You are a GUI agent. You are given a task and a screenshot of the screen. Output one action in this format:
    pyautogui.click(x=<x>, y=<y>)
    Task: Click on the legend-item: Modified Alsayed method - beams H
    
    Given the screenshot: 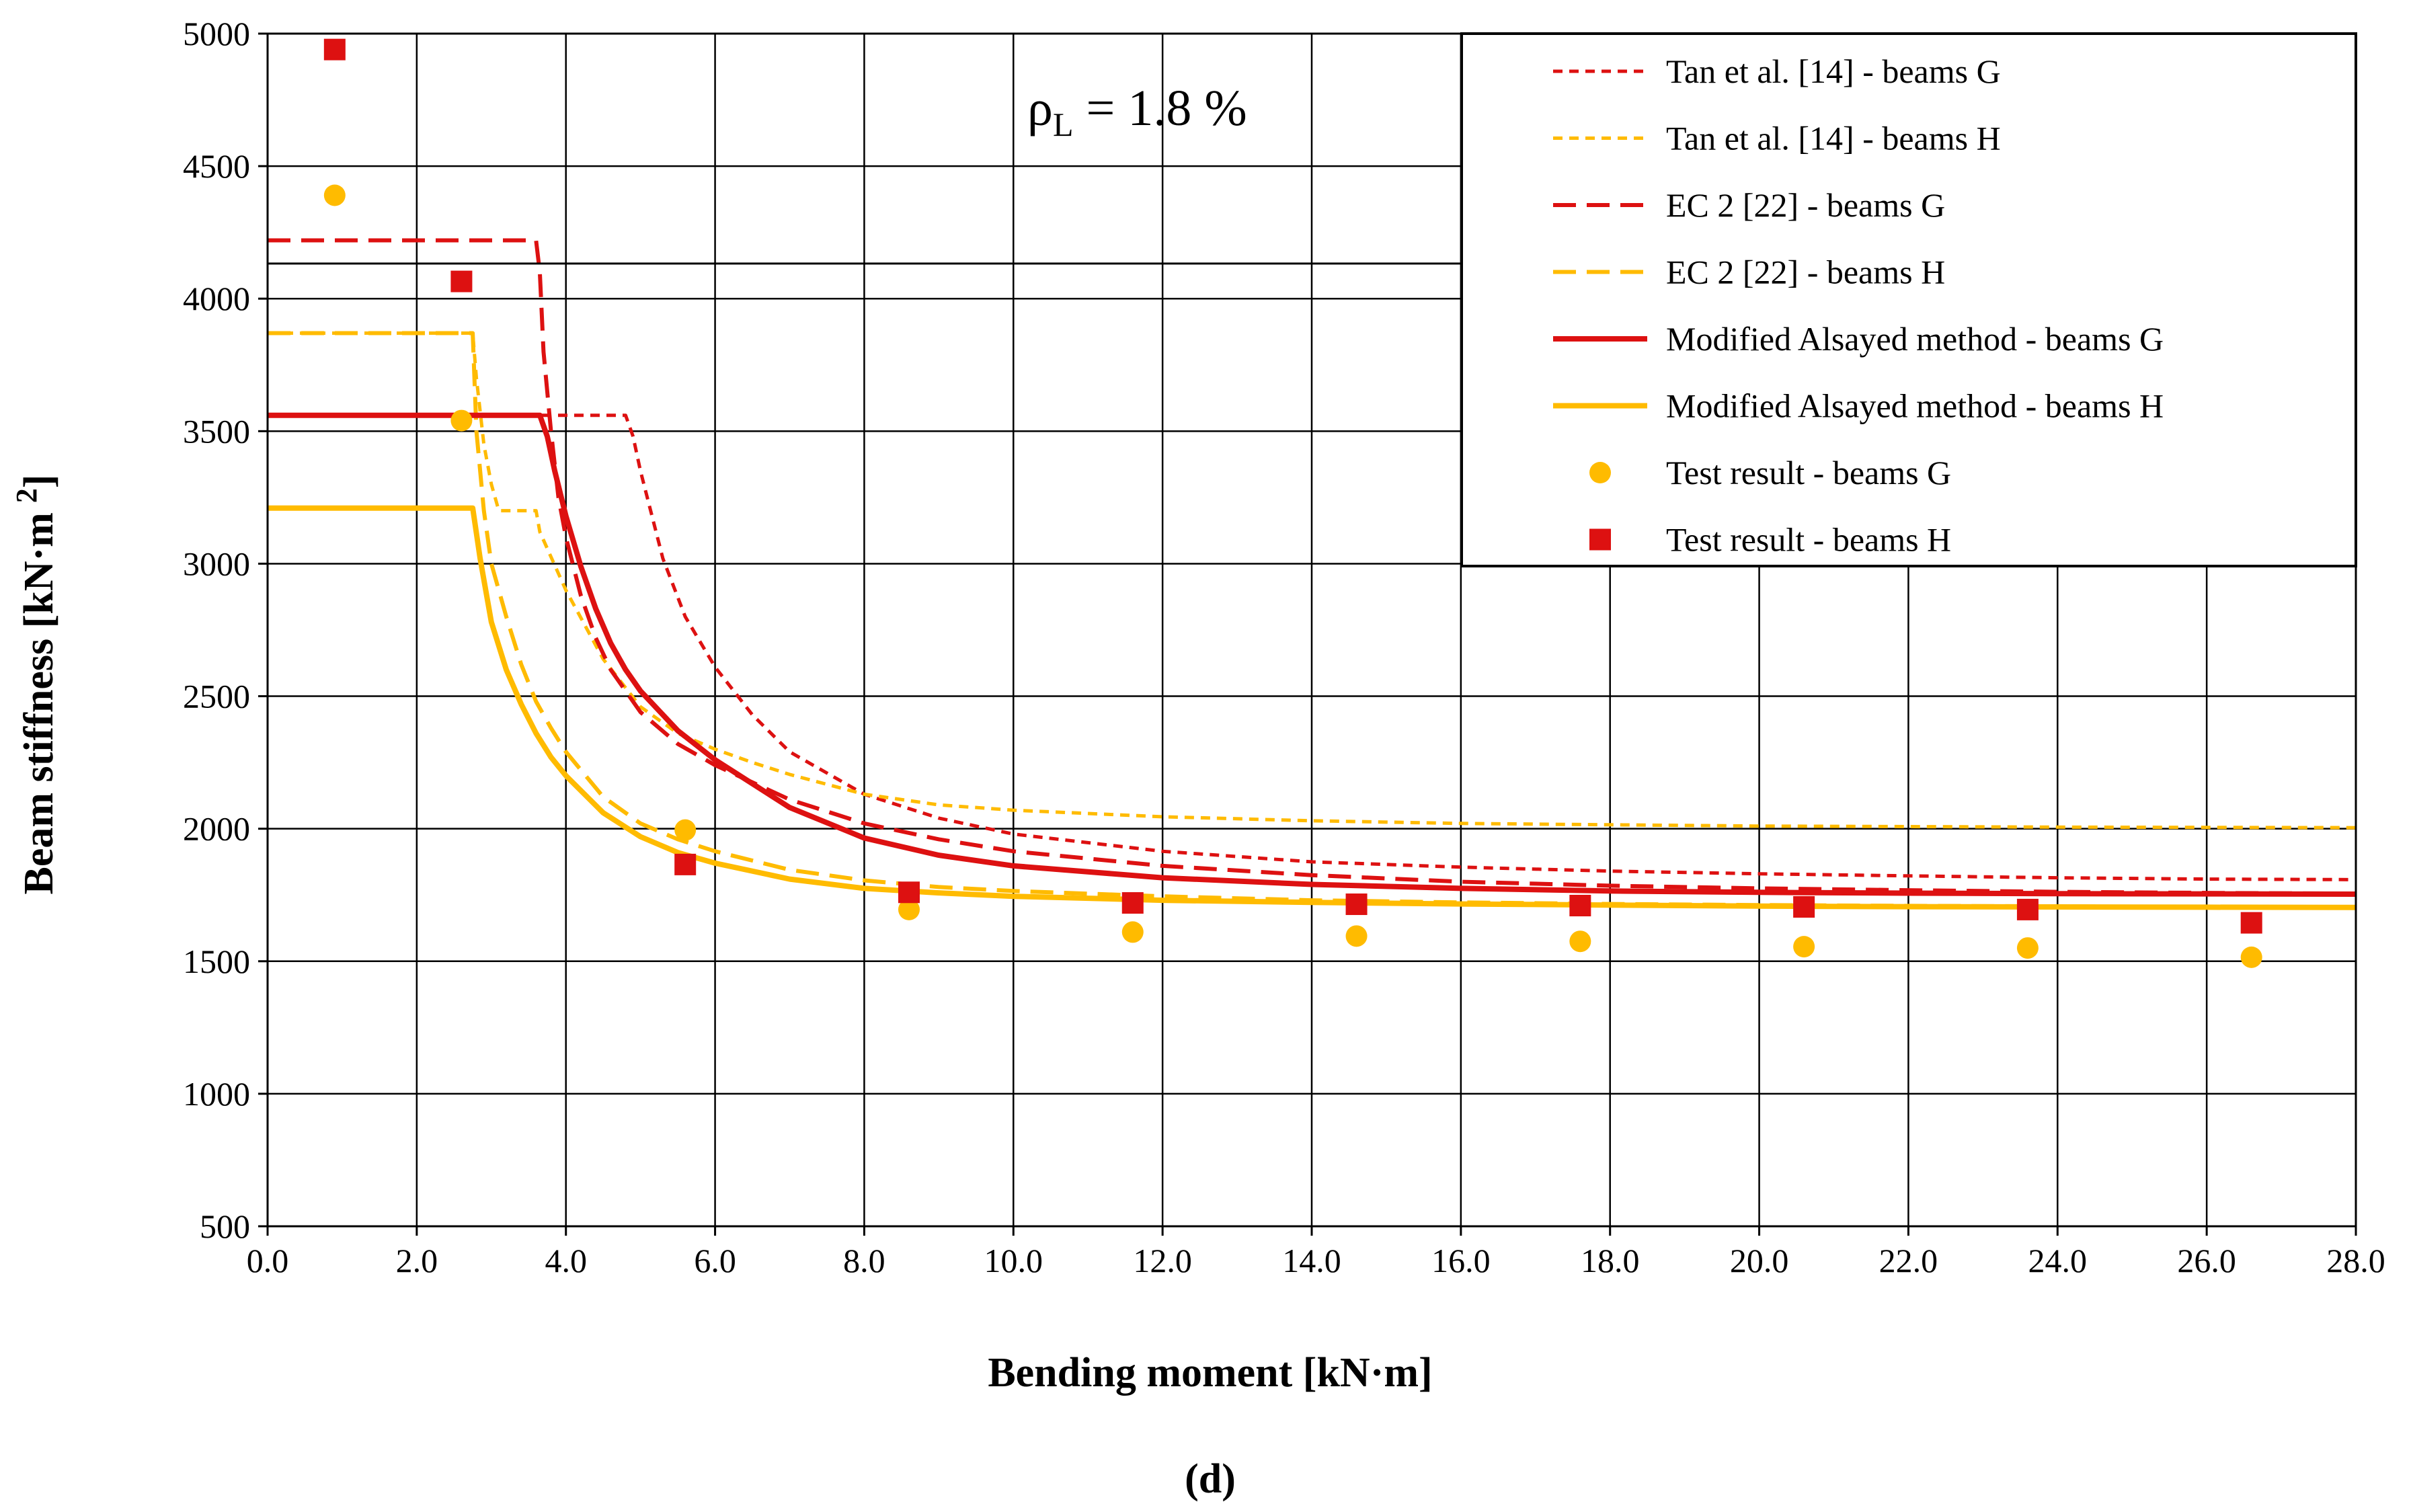 What is the action you would take?
    pyautogui.click(x=1858, y=406)
    